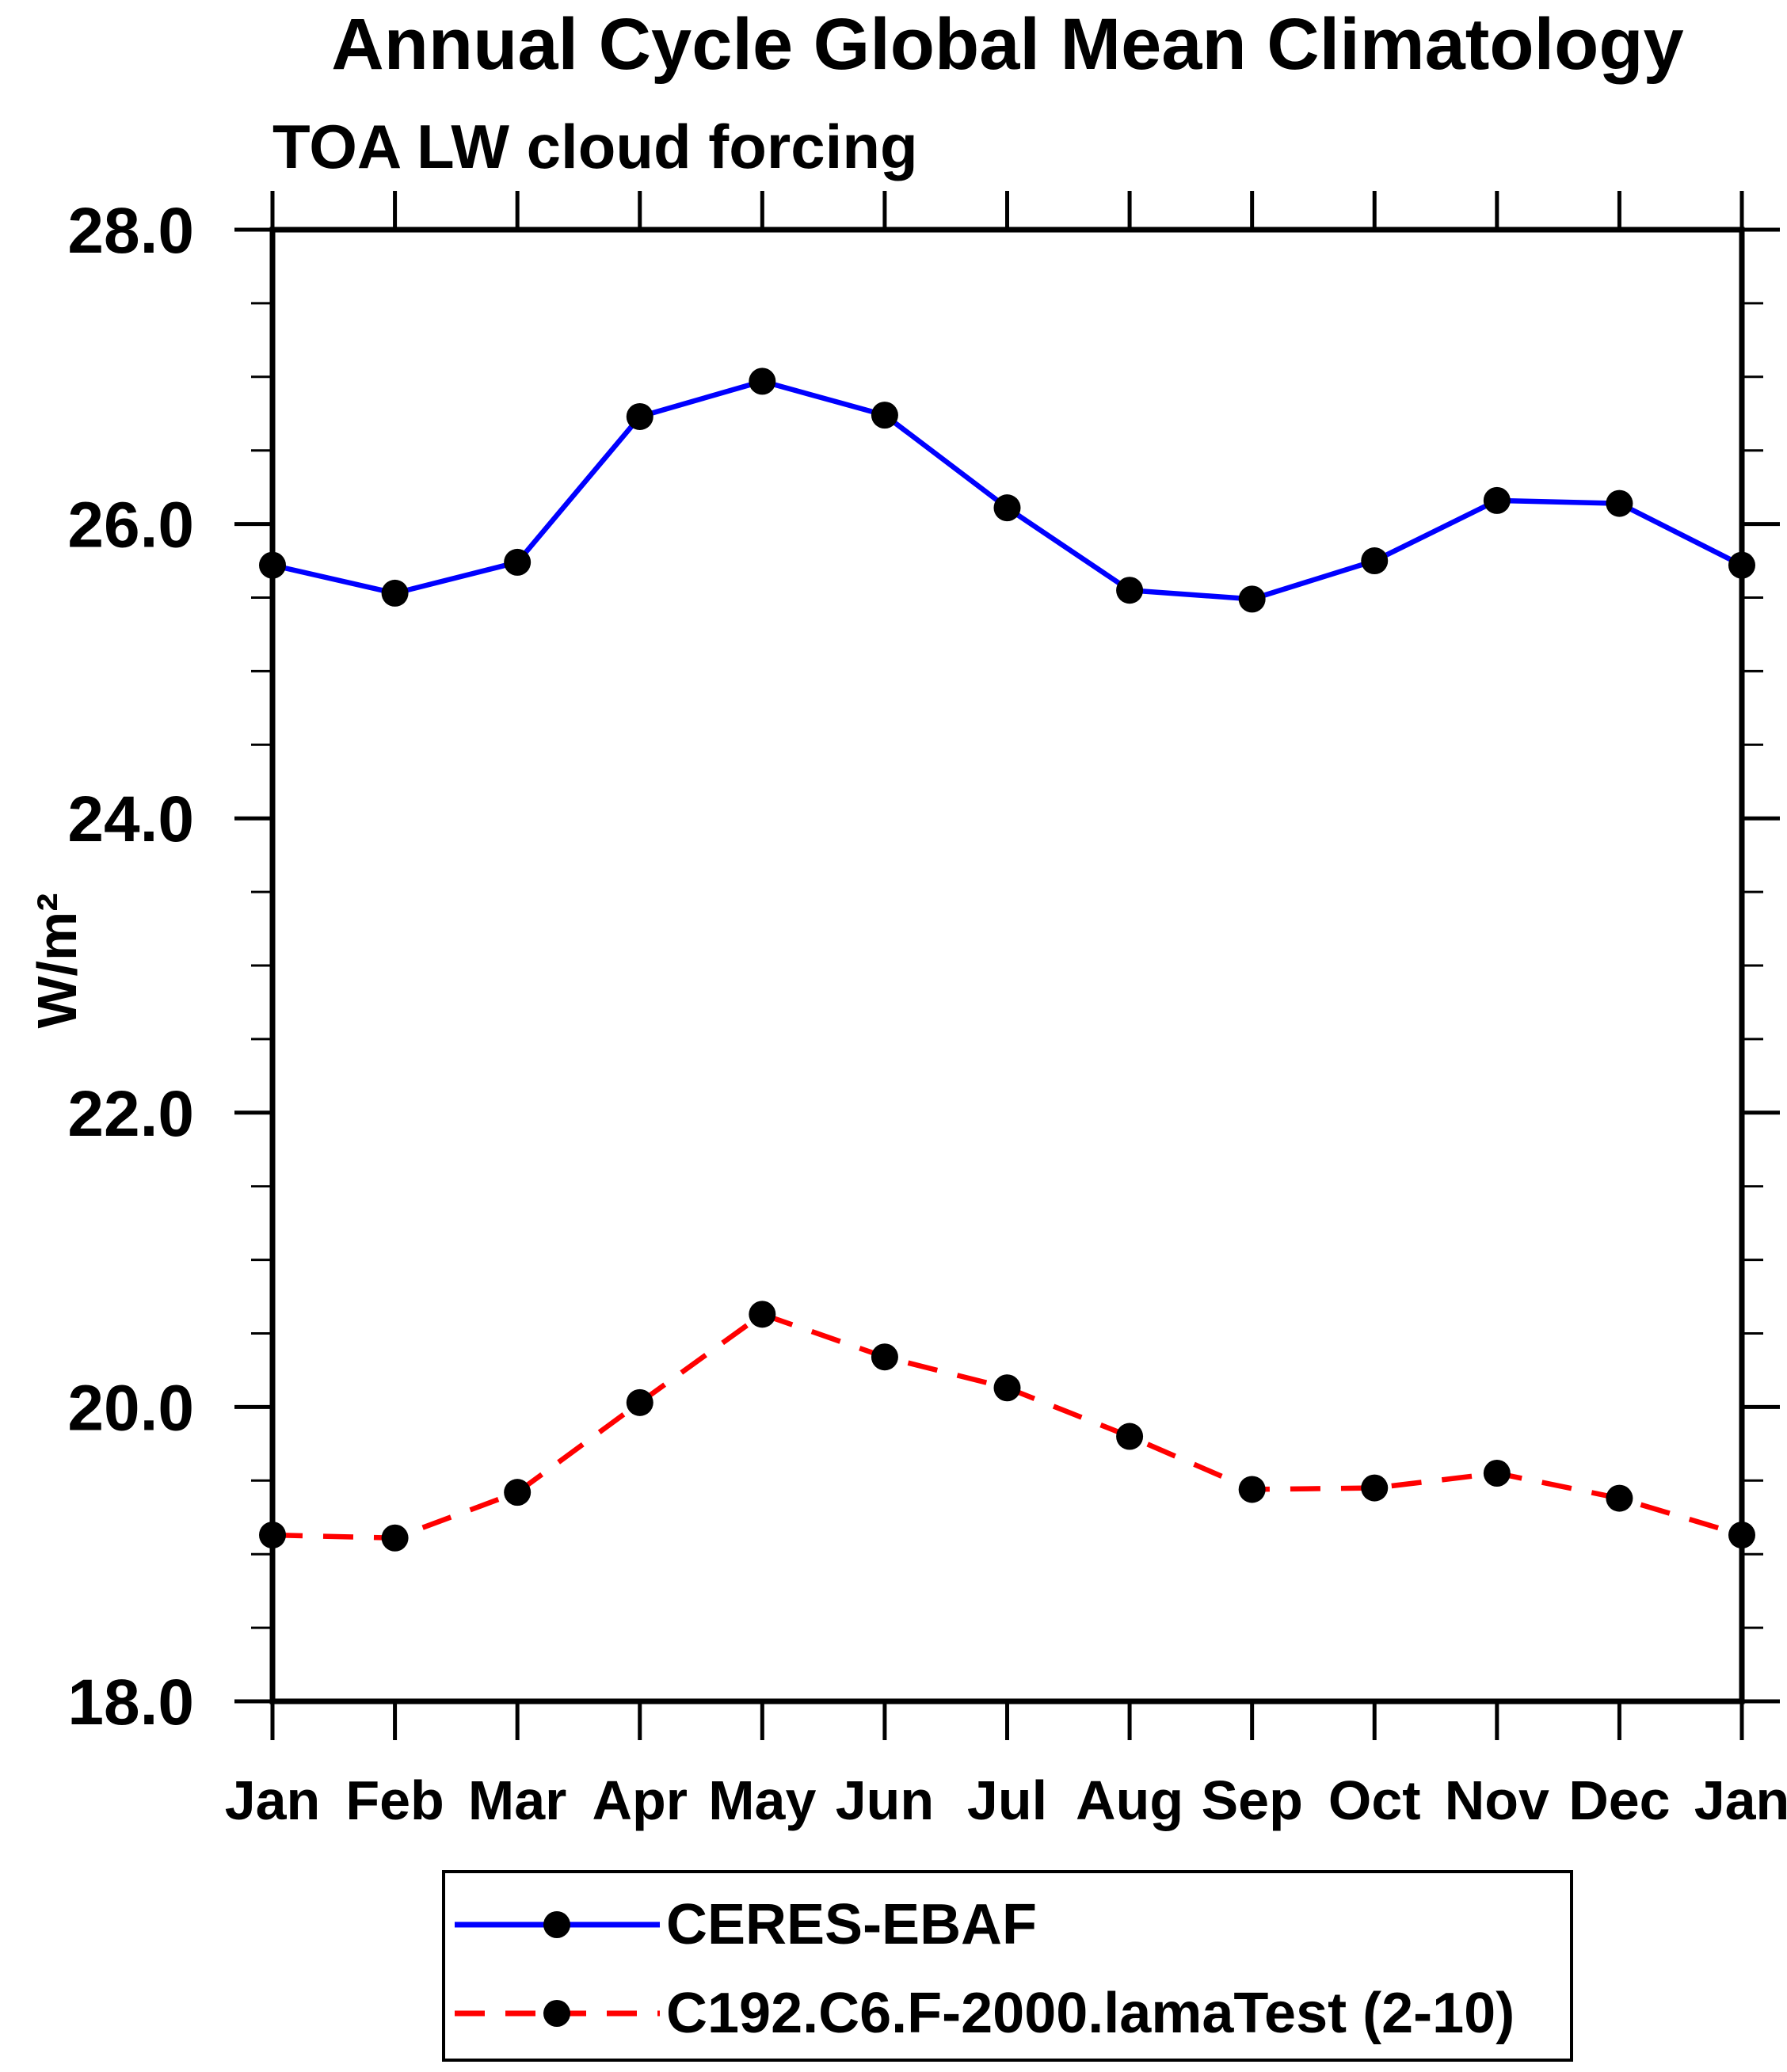 This screenshot has height=2072, width=1787. Describe the element at coordinates (595, 146) in the screenshot. I see `chart-subtitle: TOA LW cloud forcing` at that location.